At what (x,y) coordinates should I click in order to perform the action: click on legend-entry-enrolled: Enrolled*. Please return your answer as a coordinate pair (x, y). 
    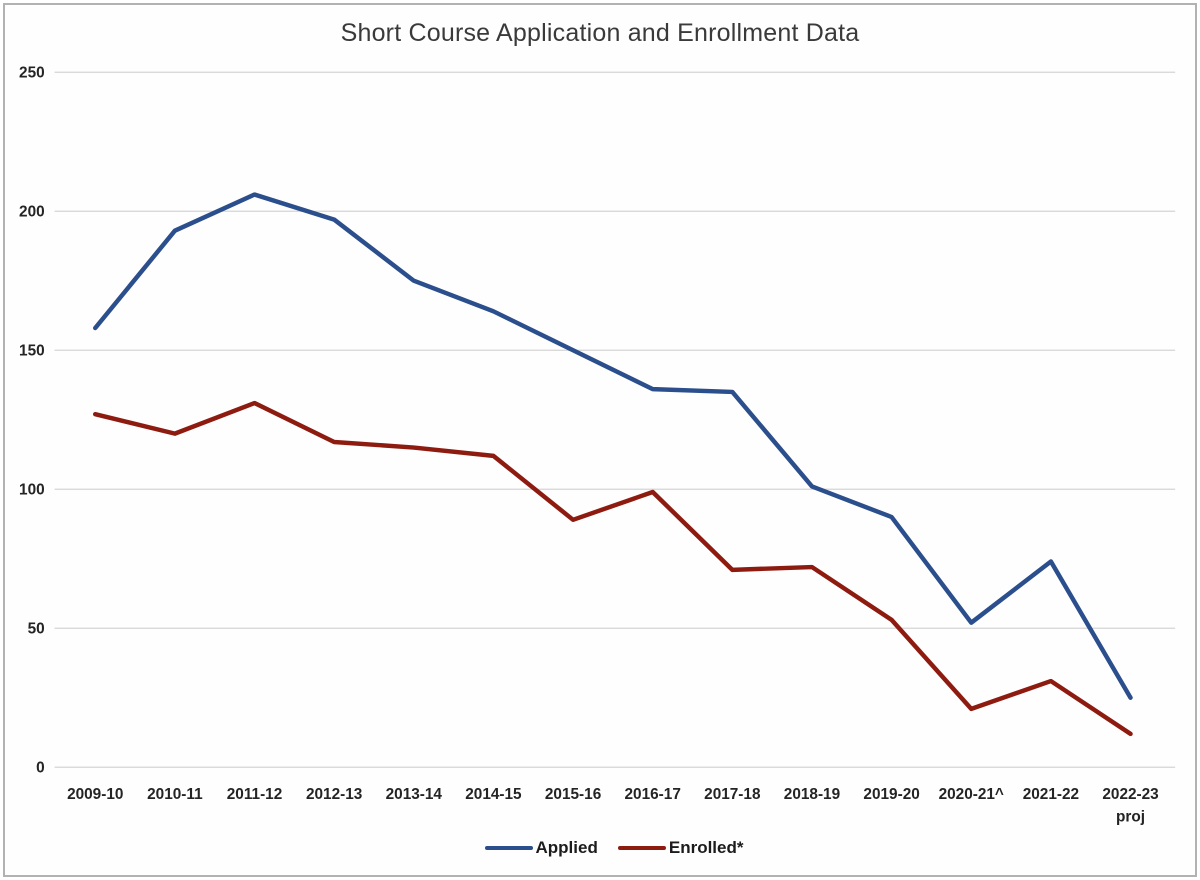
    Looking at the image, I should click on (680, 848).